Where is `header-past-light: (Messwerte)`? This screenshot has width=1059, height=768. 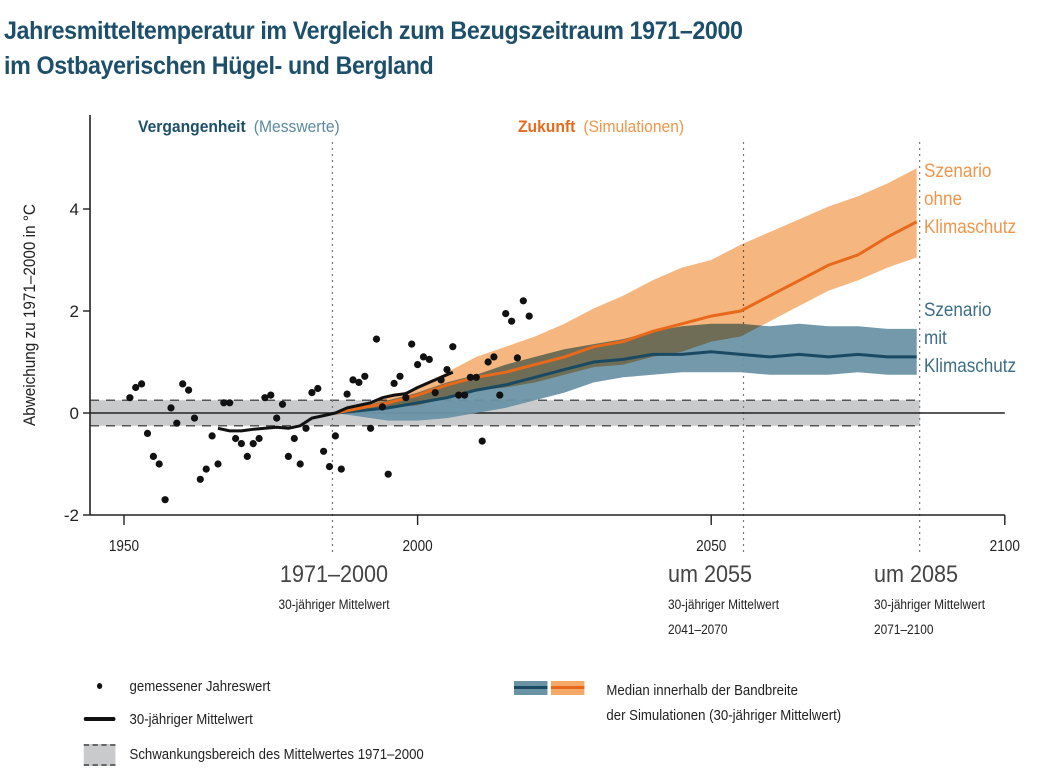 header-past-light: (Messwerte) is located at coordinates (297, 126).